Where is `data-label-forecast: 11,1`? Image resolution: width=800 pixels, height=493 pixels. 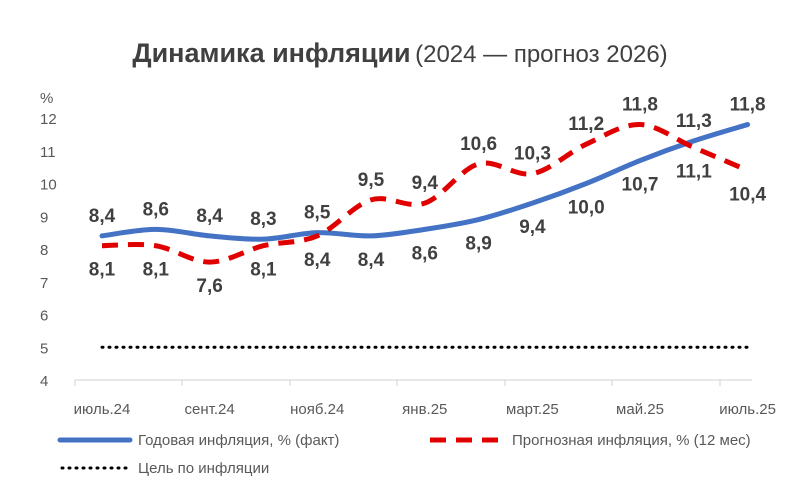 data-label-forecast: 11,1 is located at coordinates (694, 171).